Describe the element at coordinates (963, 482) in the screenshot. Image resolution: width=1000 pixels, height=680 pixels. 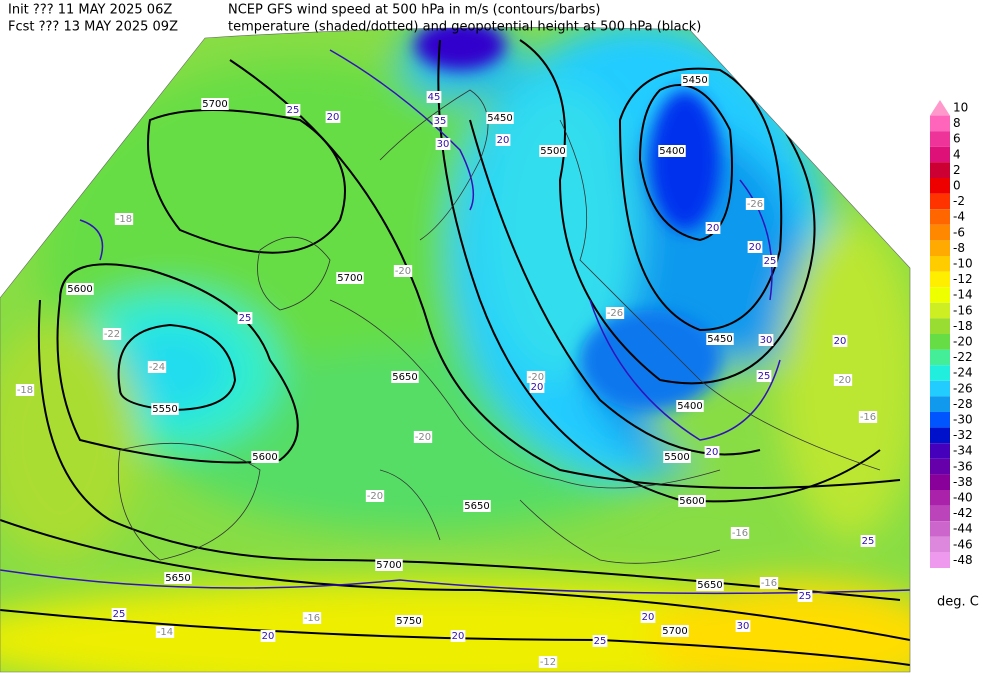
I see `colorbar-label: -38` at that location.